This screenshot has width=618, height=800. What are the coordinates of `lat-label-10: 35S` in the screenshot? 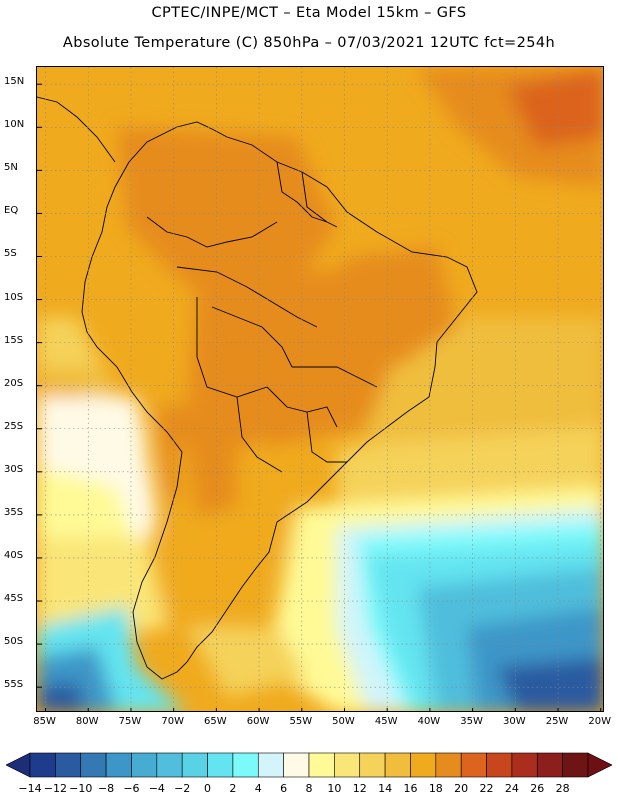 It's located at (14, 512).